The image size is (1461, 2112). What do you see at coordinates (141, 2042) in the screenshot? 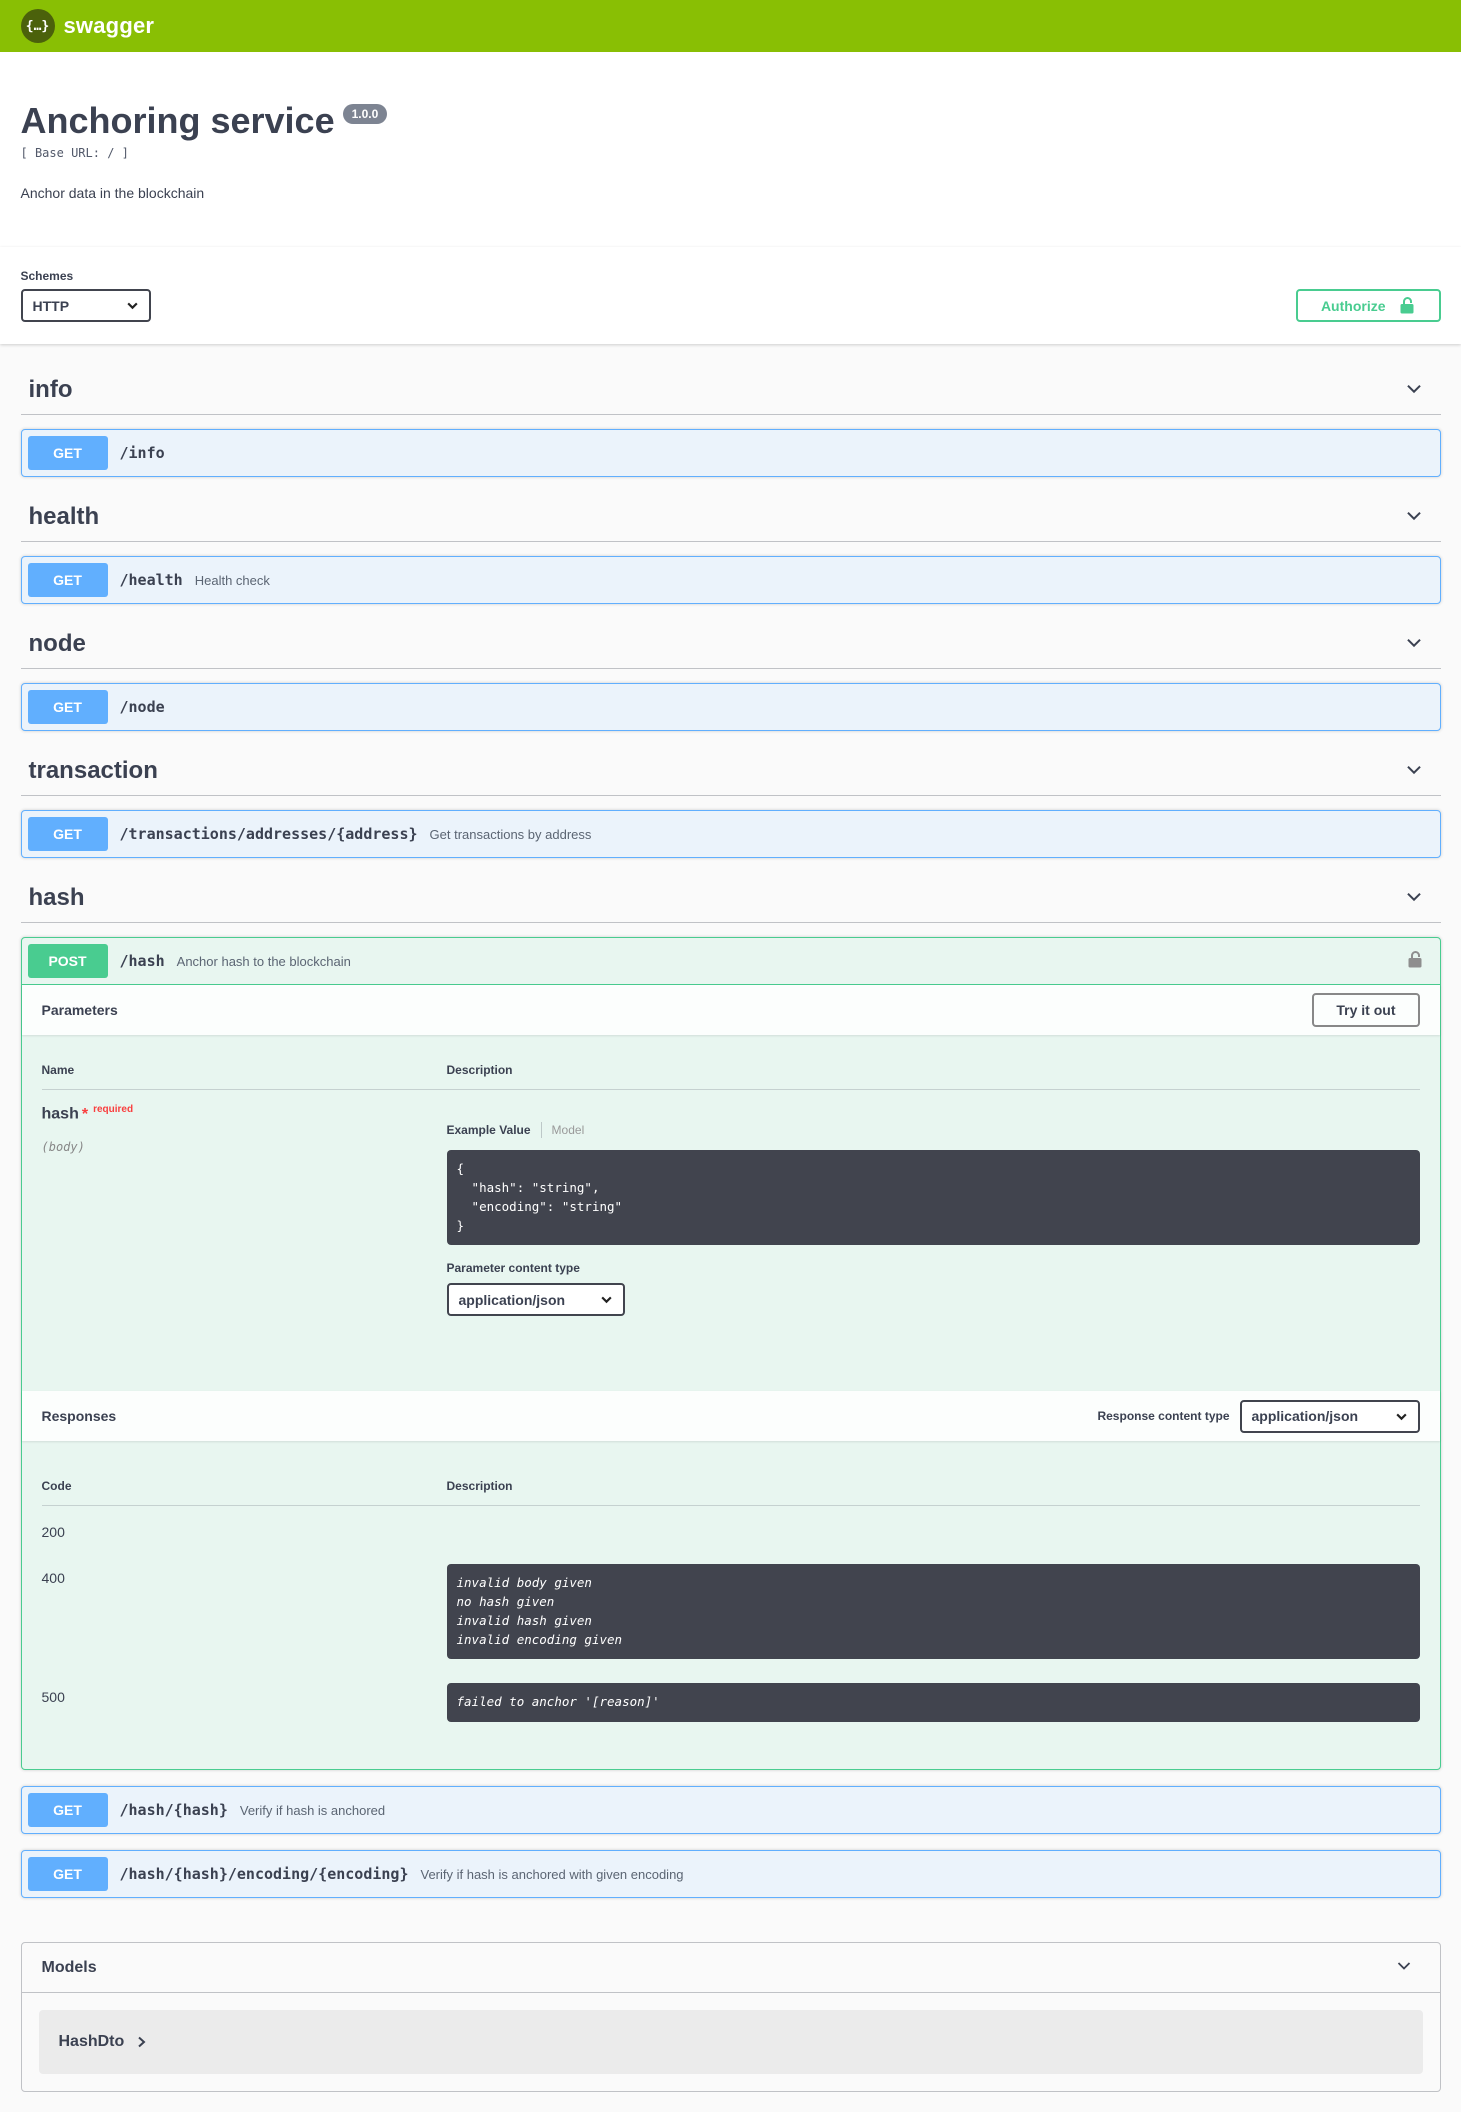
I see `chevron-right-icon` at bounding box center [141, 2042].